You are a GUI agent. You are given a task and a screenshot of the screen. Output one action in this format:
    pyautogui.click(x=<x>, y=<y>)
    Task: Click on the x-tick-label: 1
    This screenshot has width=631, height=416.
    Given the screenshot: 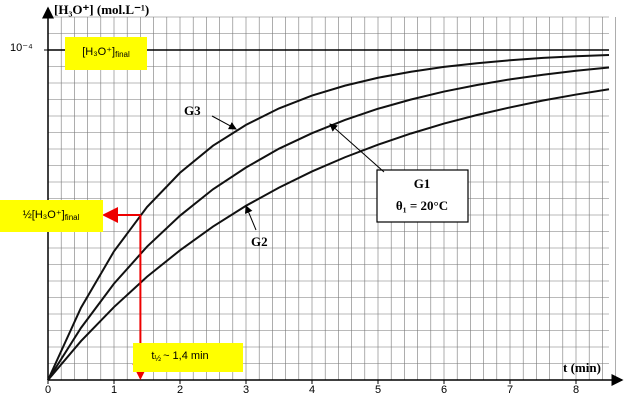 What is the action you would take?
    pyautogui.click(x=114, y=390)
    